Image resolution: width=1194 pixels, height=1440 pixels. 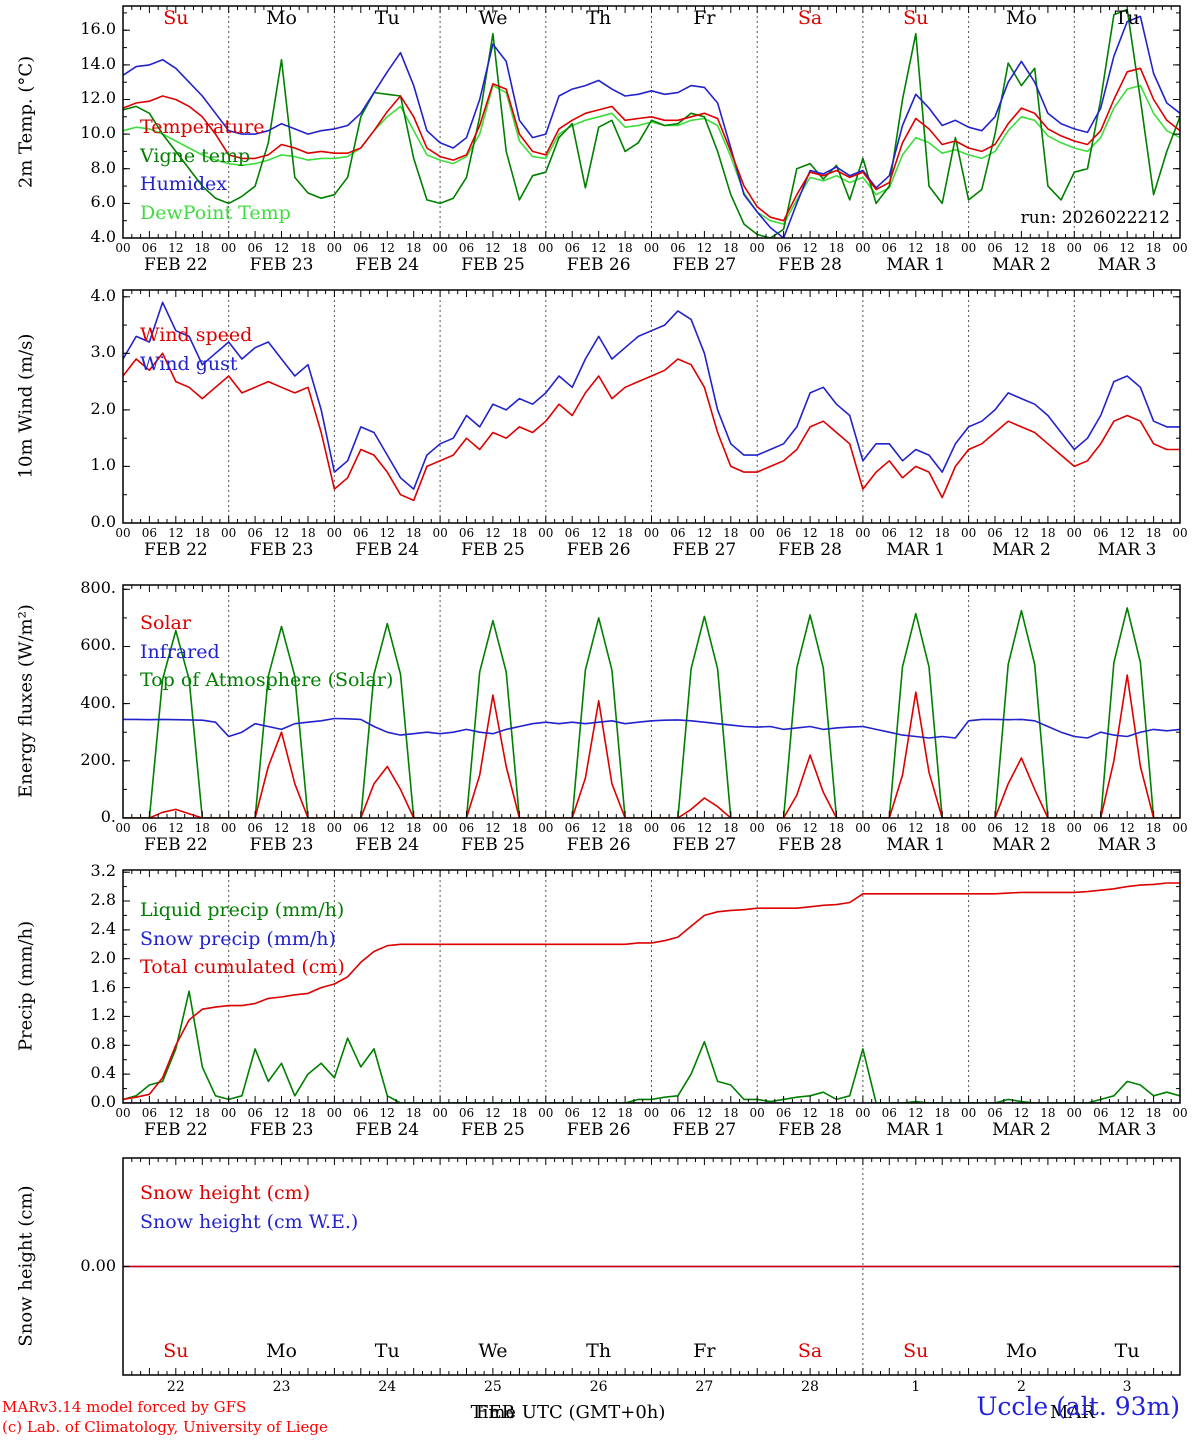 What do you see at coordinates (1127, 1387) in the screenshot?
I see `day-number: 3` at bounding box center [1127, 1387].